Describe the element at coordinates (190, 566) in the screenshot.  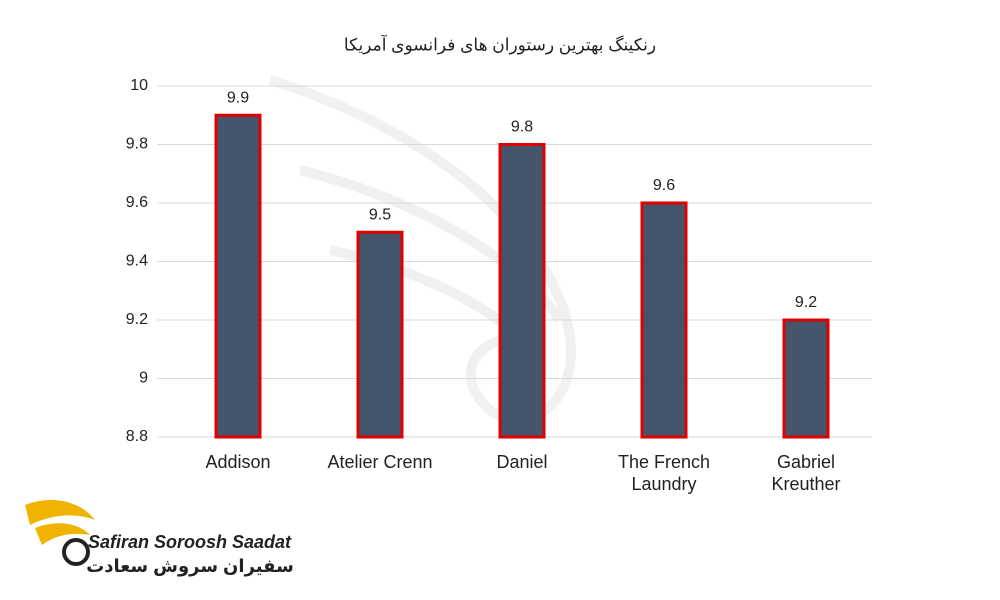
I see `logo-persian: سفیران سروش سعادت` at that location.